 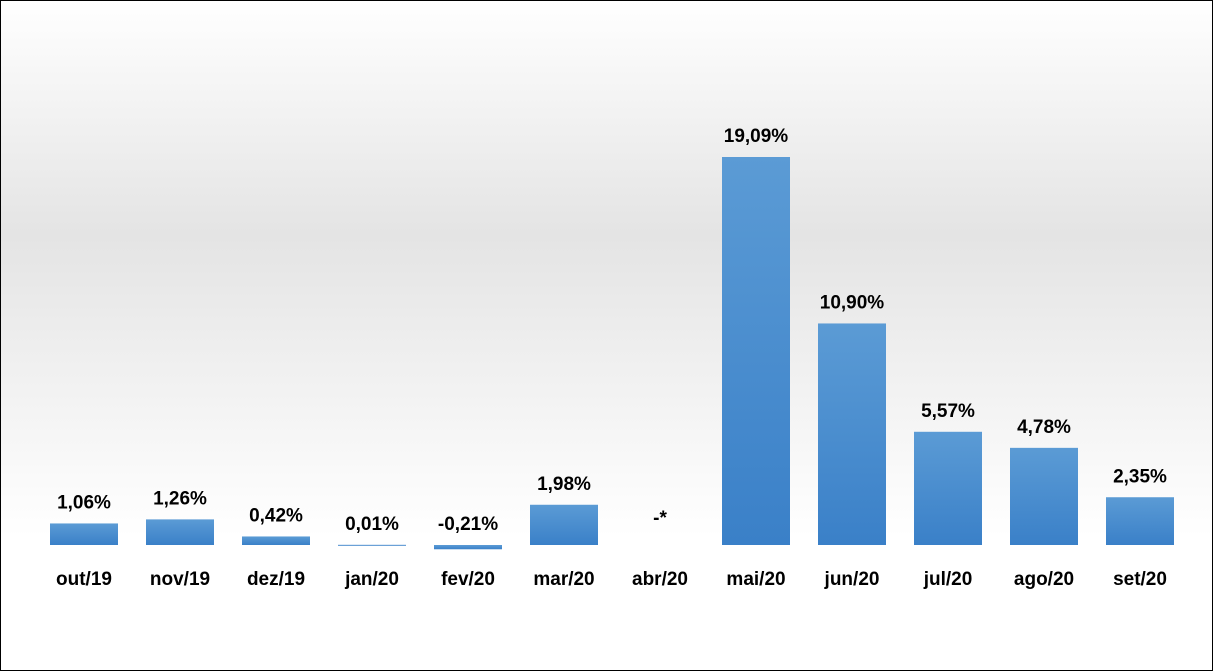 I want to click on value-label: 0,01%, so click(x=372, y=524).